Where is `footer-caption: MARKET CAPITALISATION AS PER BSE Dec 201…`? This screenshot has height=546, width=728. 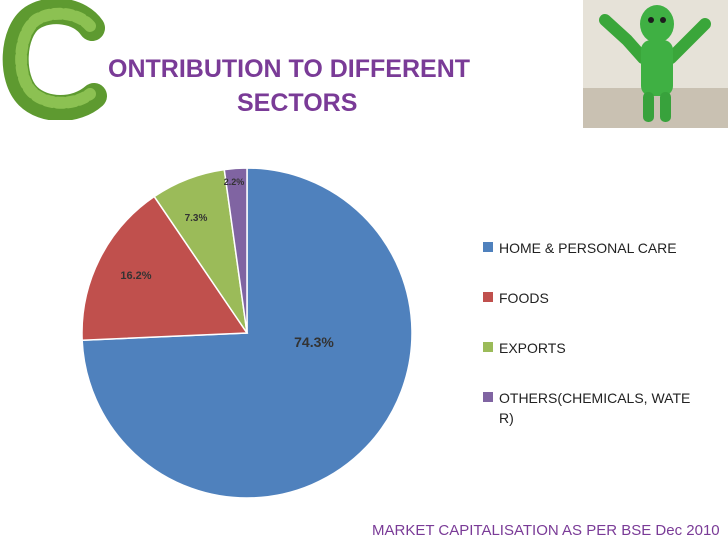 footer-caption: MARKET CAPITALISATION AS PER BSE Dec 201… is located at coordinates (546, 530).